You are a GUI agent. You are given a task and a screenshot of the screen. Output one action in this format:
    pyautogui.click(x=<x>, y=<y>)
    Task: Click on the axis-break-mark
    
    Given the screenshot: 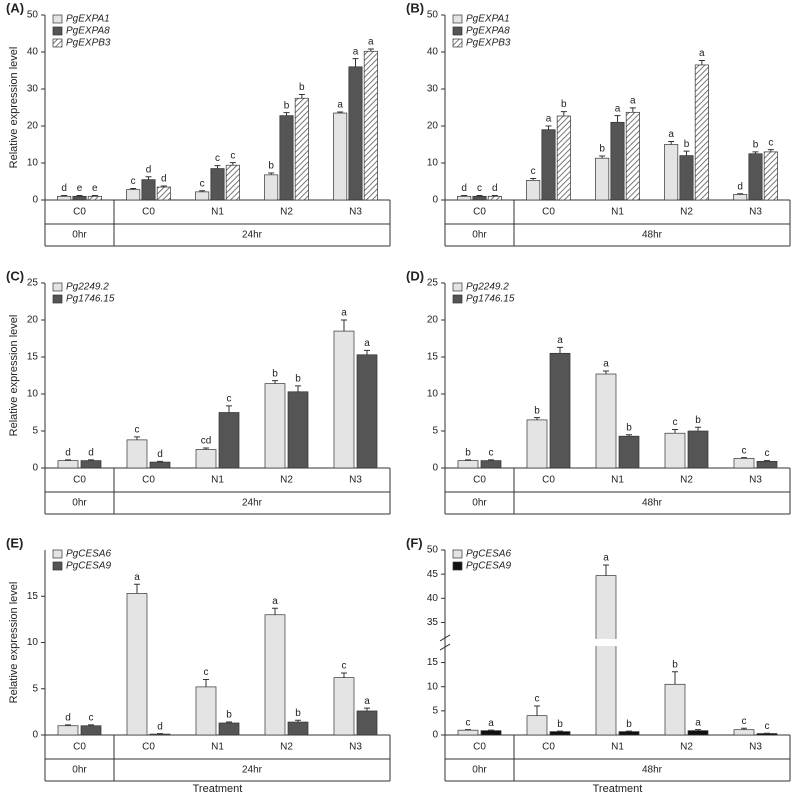 What is the action you would take?
    pyautogui.click(x=445, y=642)
    